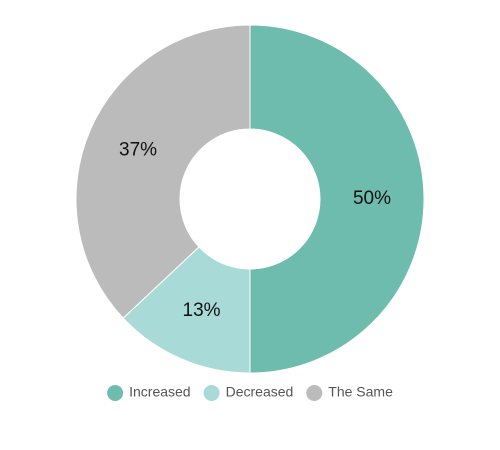 Image resolution: width=500 pixels, height=450 pixels. What do you see at coordinates (202, 310) in the screenshot?
I see `value-label: 13%` at bounding box center [202, 310].